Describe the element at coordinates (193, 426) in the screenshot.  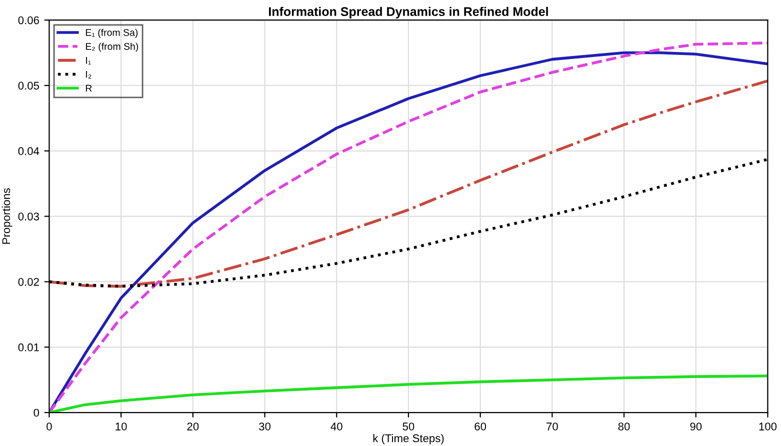
I see `x-tick-label: 20` at that location.